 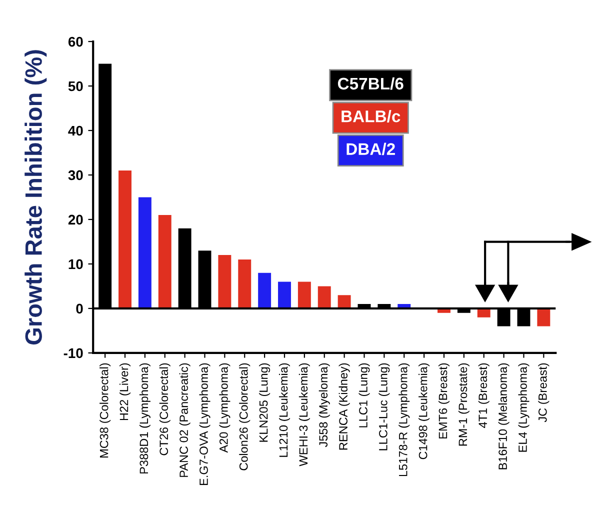 I want to click on y-tick-label: 10, so click(x=75, y=264).